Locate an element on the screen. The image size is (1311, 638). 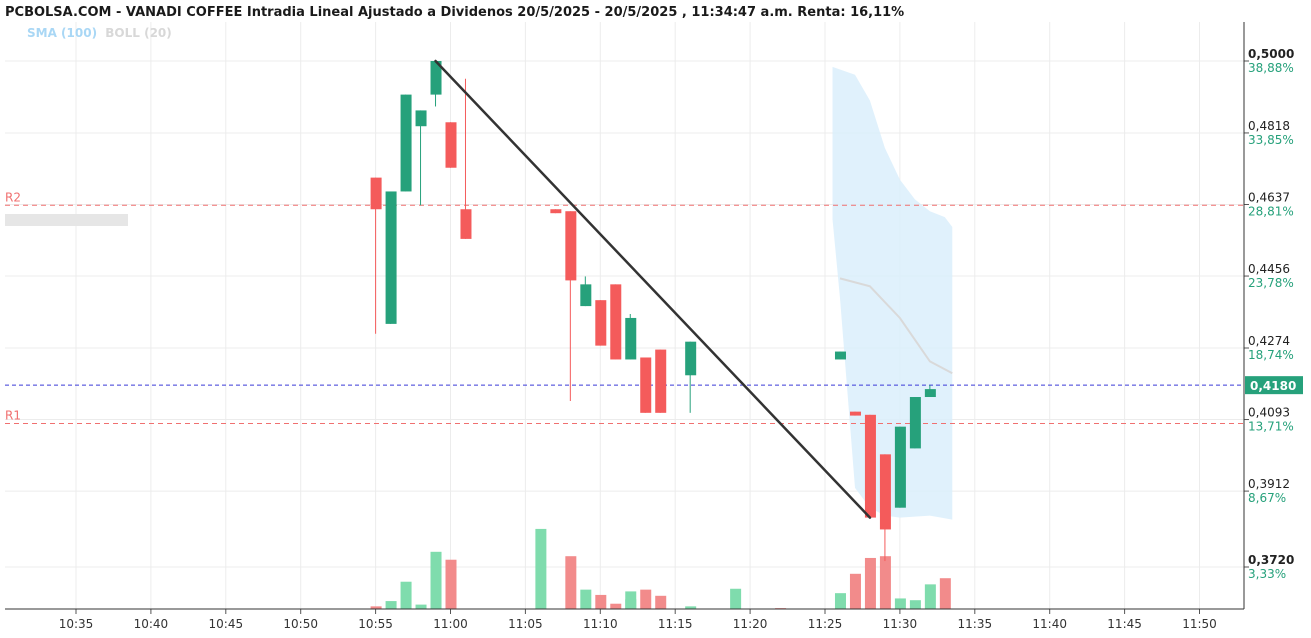
legend-sma: SMA (100) is located at coordinates (62, 33).